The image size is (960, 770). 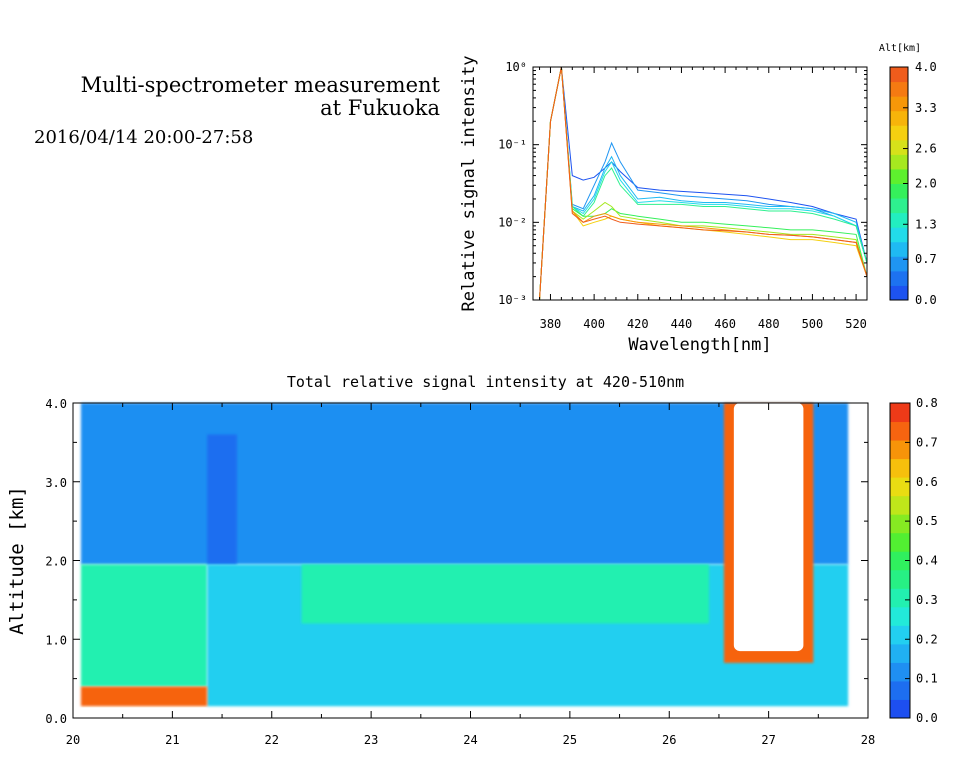 What do you see at coordinates (927, 679) in the screenshot?
I see `intensity-colorbar-tick-label: 0.1` at bounding box center [927, 679].